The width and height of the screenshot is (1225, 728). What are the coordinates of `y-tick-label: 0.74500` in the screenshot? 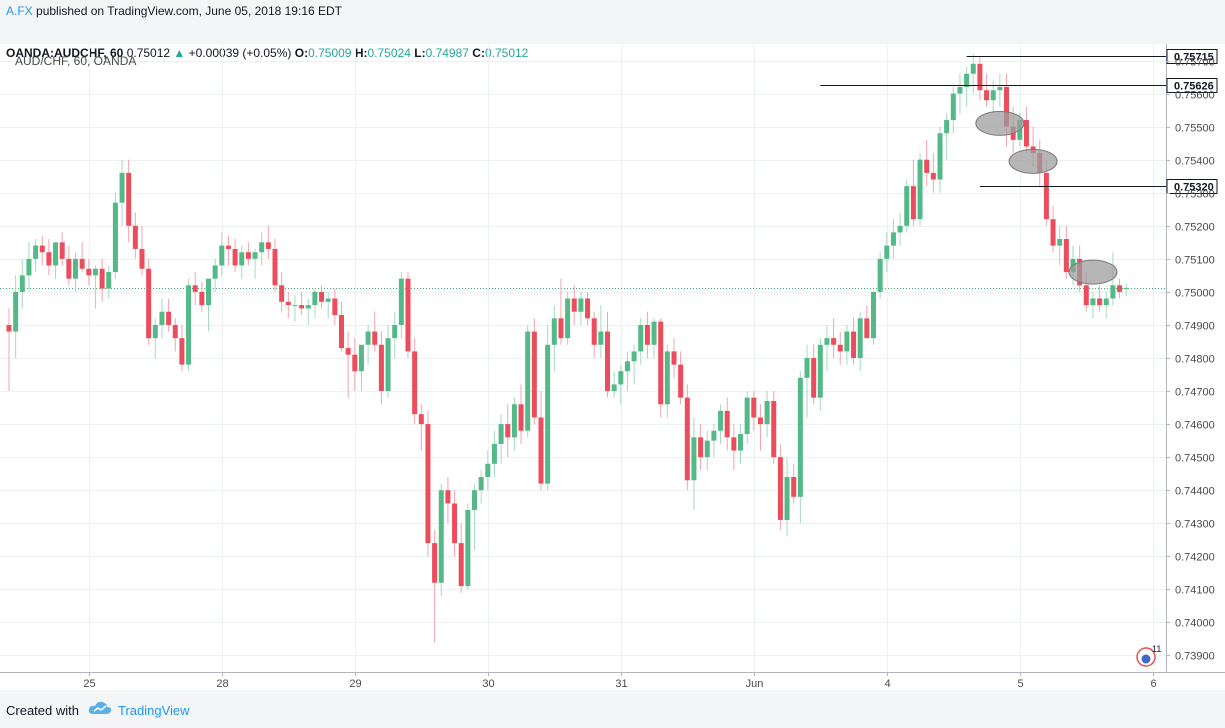 It's located at (1195, 459).